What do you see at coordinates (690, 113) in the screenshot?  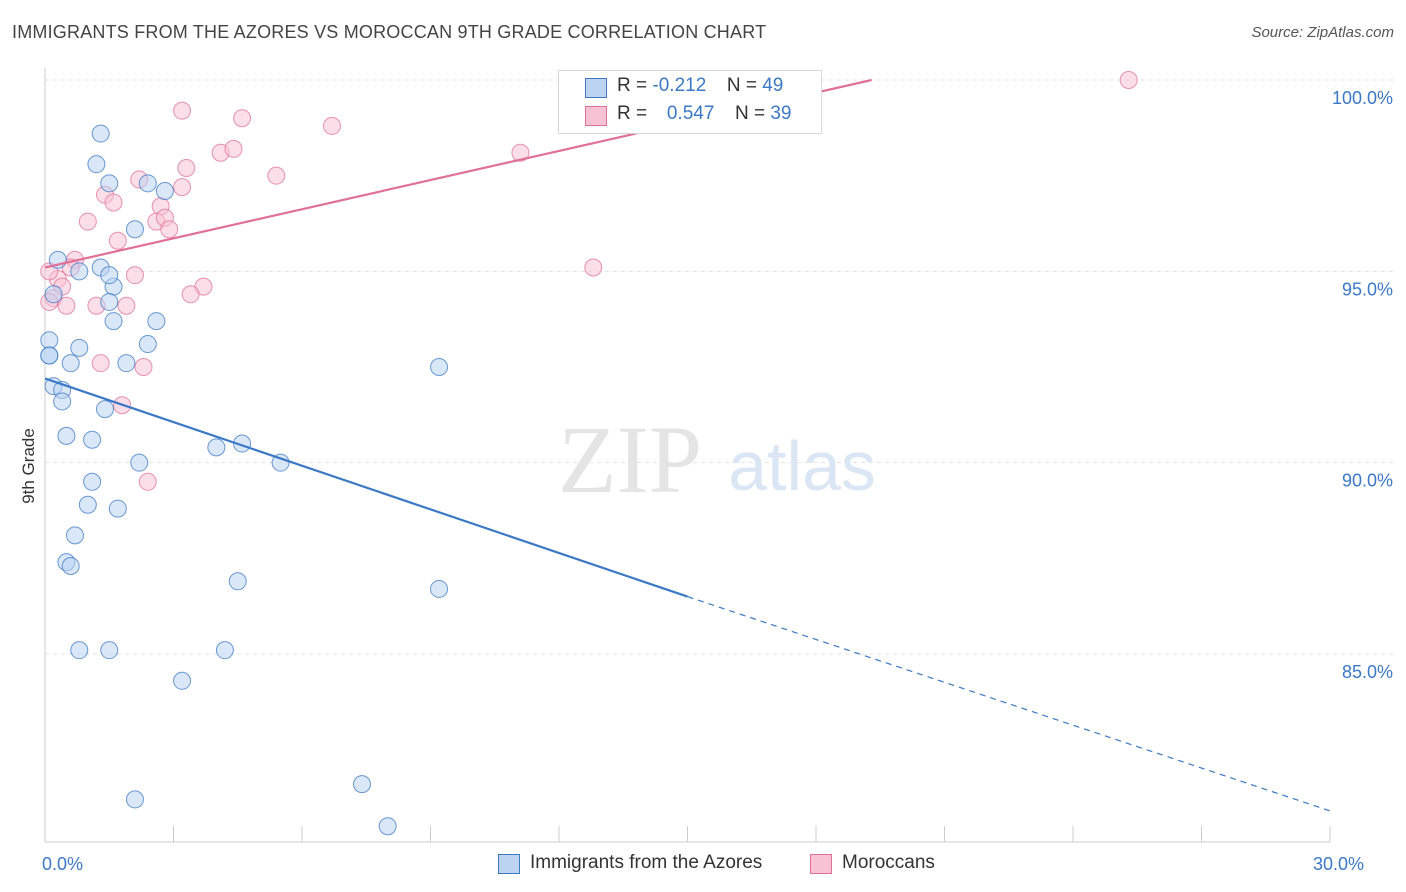 I see `legend-r-moroccans: 0.547` at bounding box center [690, 113].